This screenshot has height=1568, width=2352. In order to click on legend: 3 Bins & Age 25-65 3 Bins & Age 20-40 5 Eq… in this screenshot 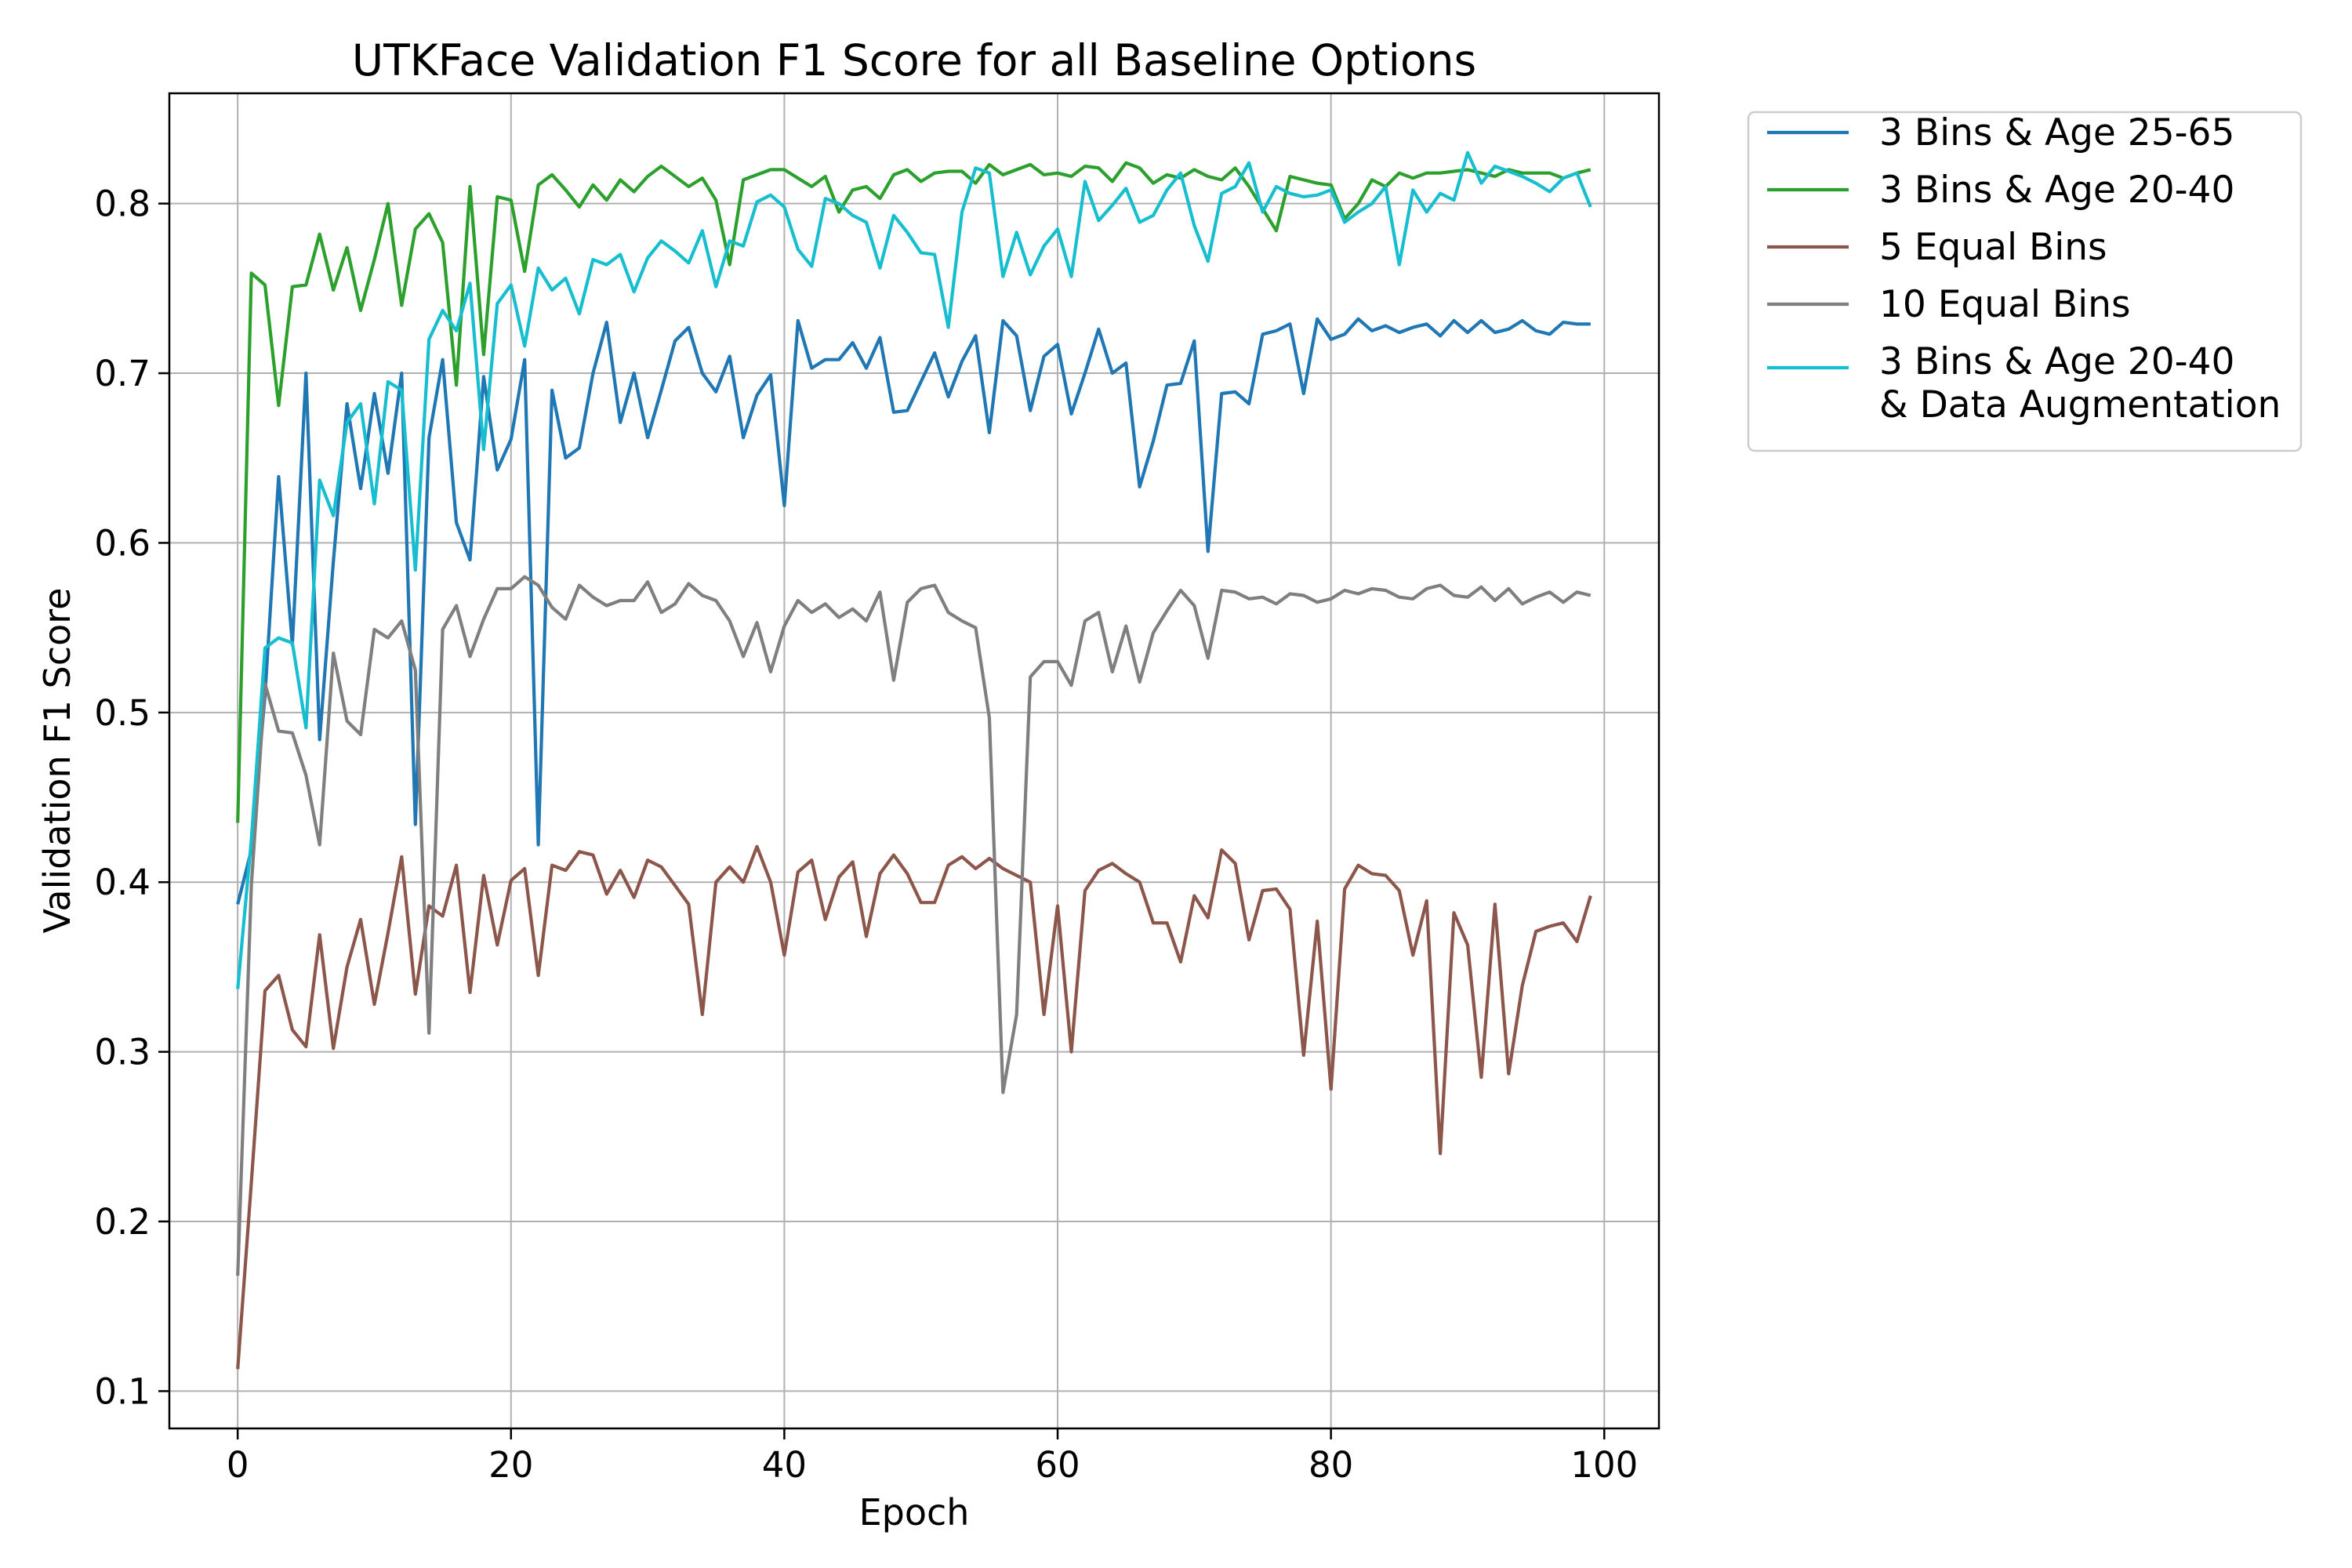, I will do `click(2025, 281)`.